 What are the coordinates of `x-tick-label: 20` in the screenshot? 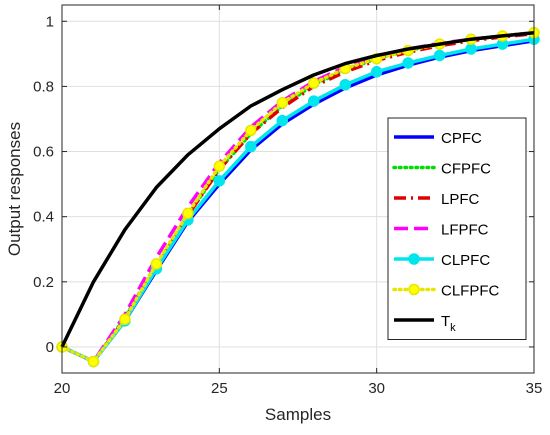 It's located at (62, 388).